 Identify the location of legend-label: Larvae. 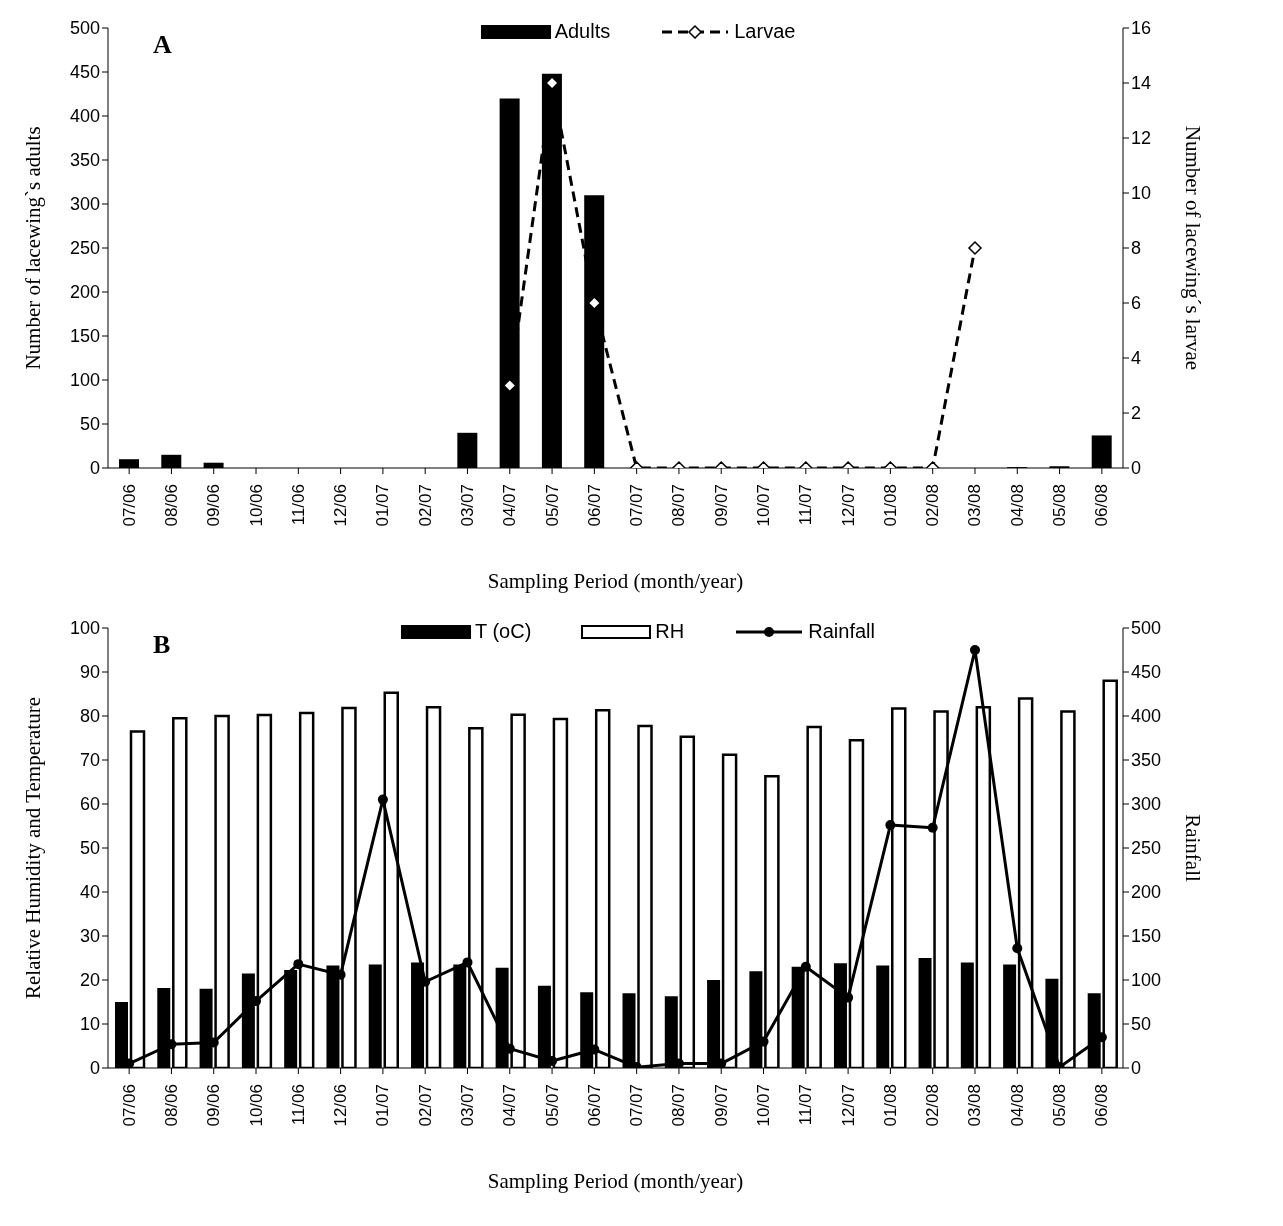
(765, 31).